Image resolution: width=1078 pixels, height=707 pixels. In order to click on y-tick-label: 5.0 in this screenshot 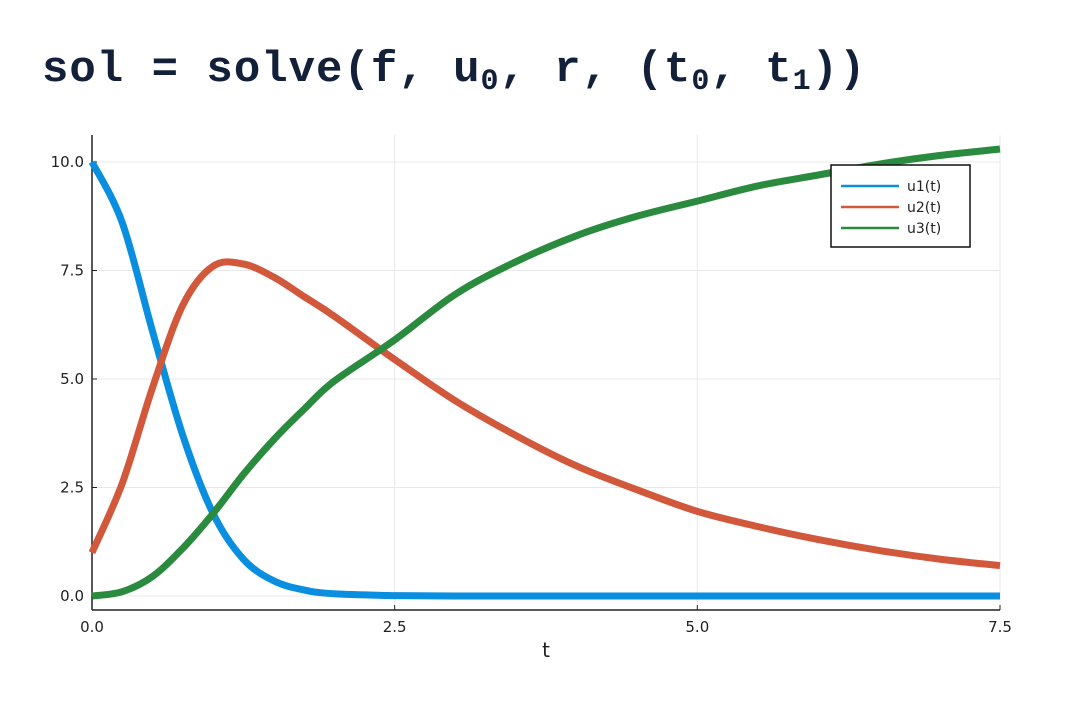, I will do `click(72, 379)`.